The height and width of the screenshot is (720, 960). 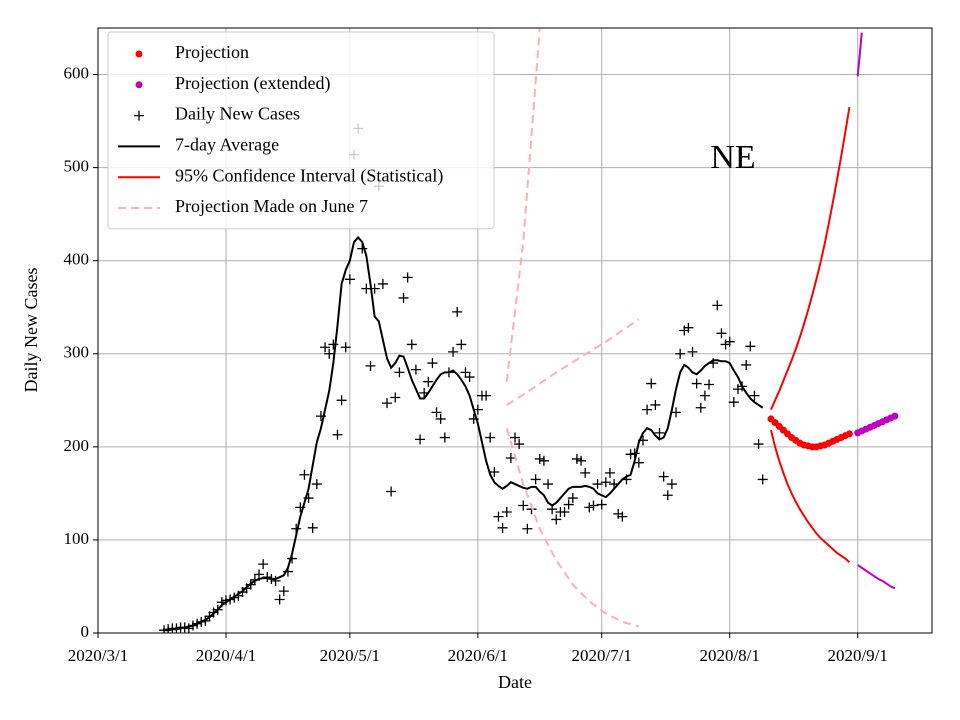 What do you see at coordinates (77, 166) in the screenshot?
I see `y-tick-label: 500` at bounding box center [77, 166].